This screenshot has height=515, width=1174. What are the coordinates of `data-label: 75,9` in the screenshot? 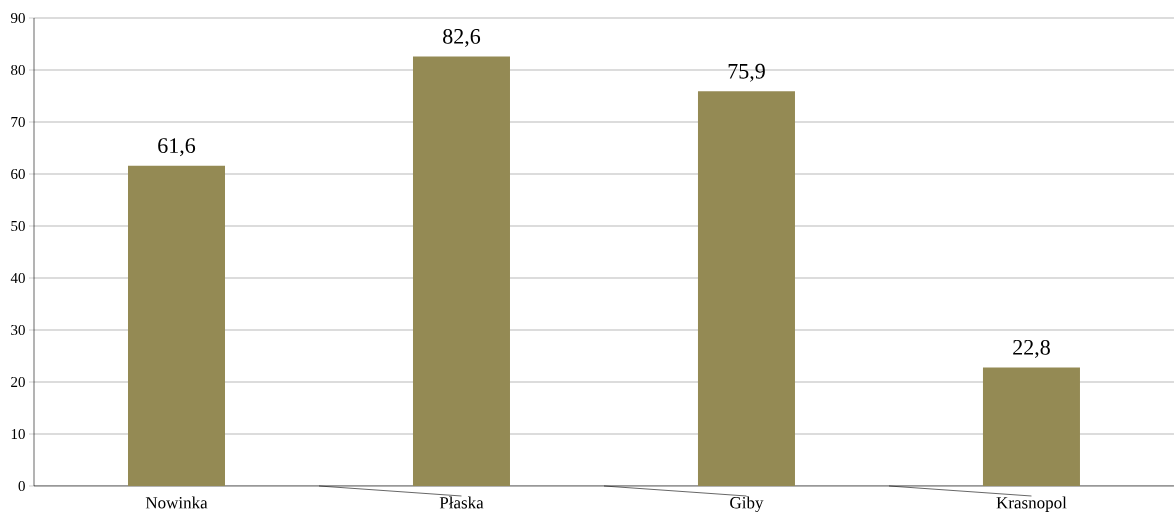 It's located at (746, 72).